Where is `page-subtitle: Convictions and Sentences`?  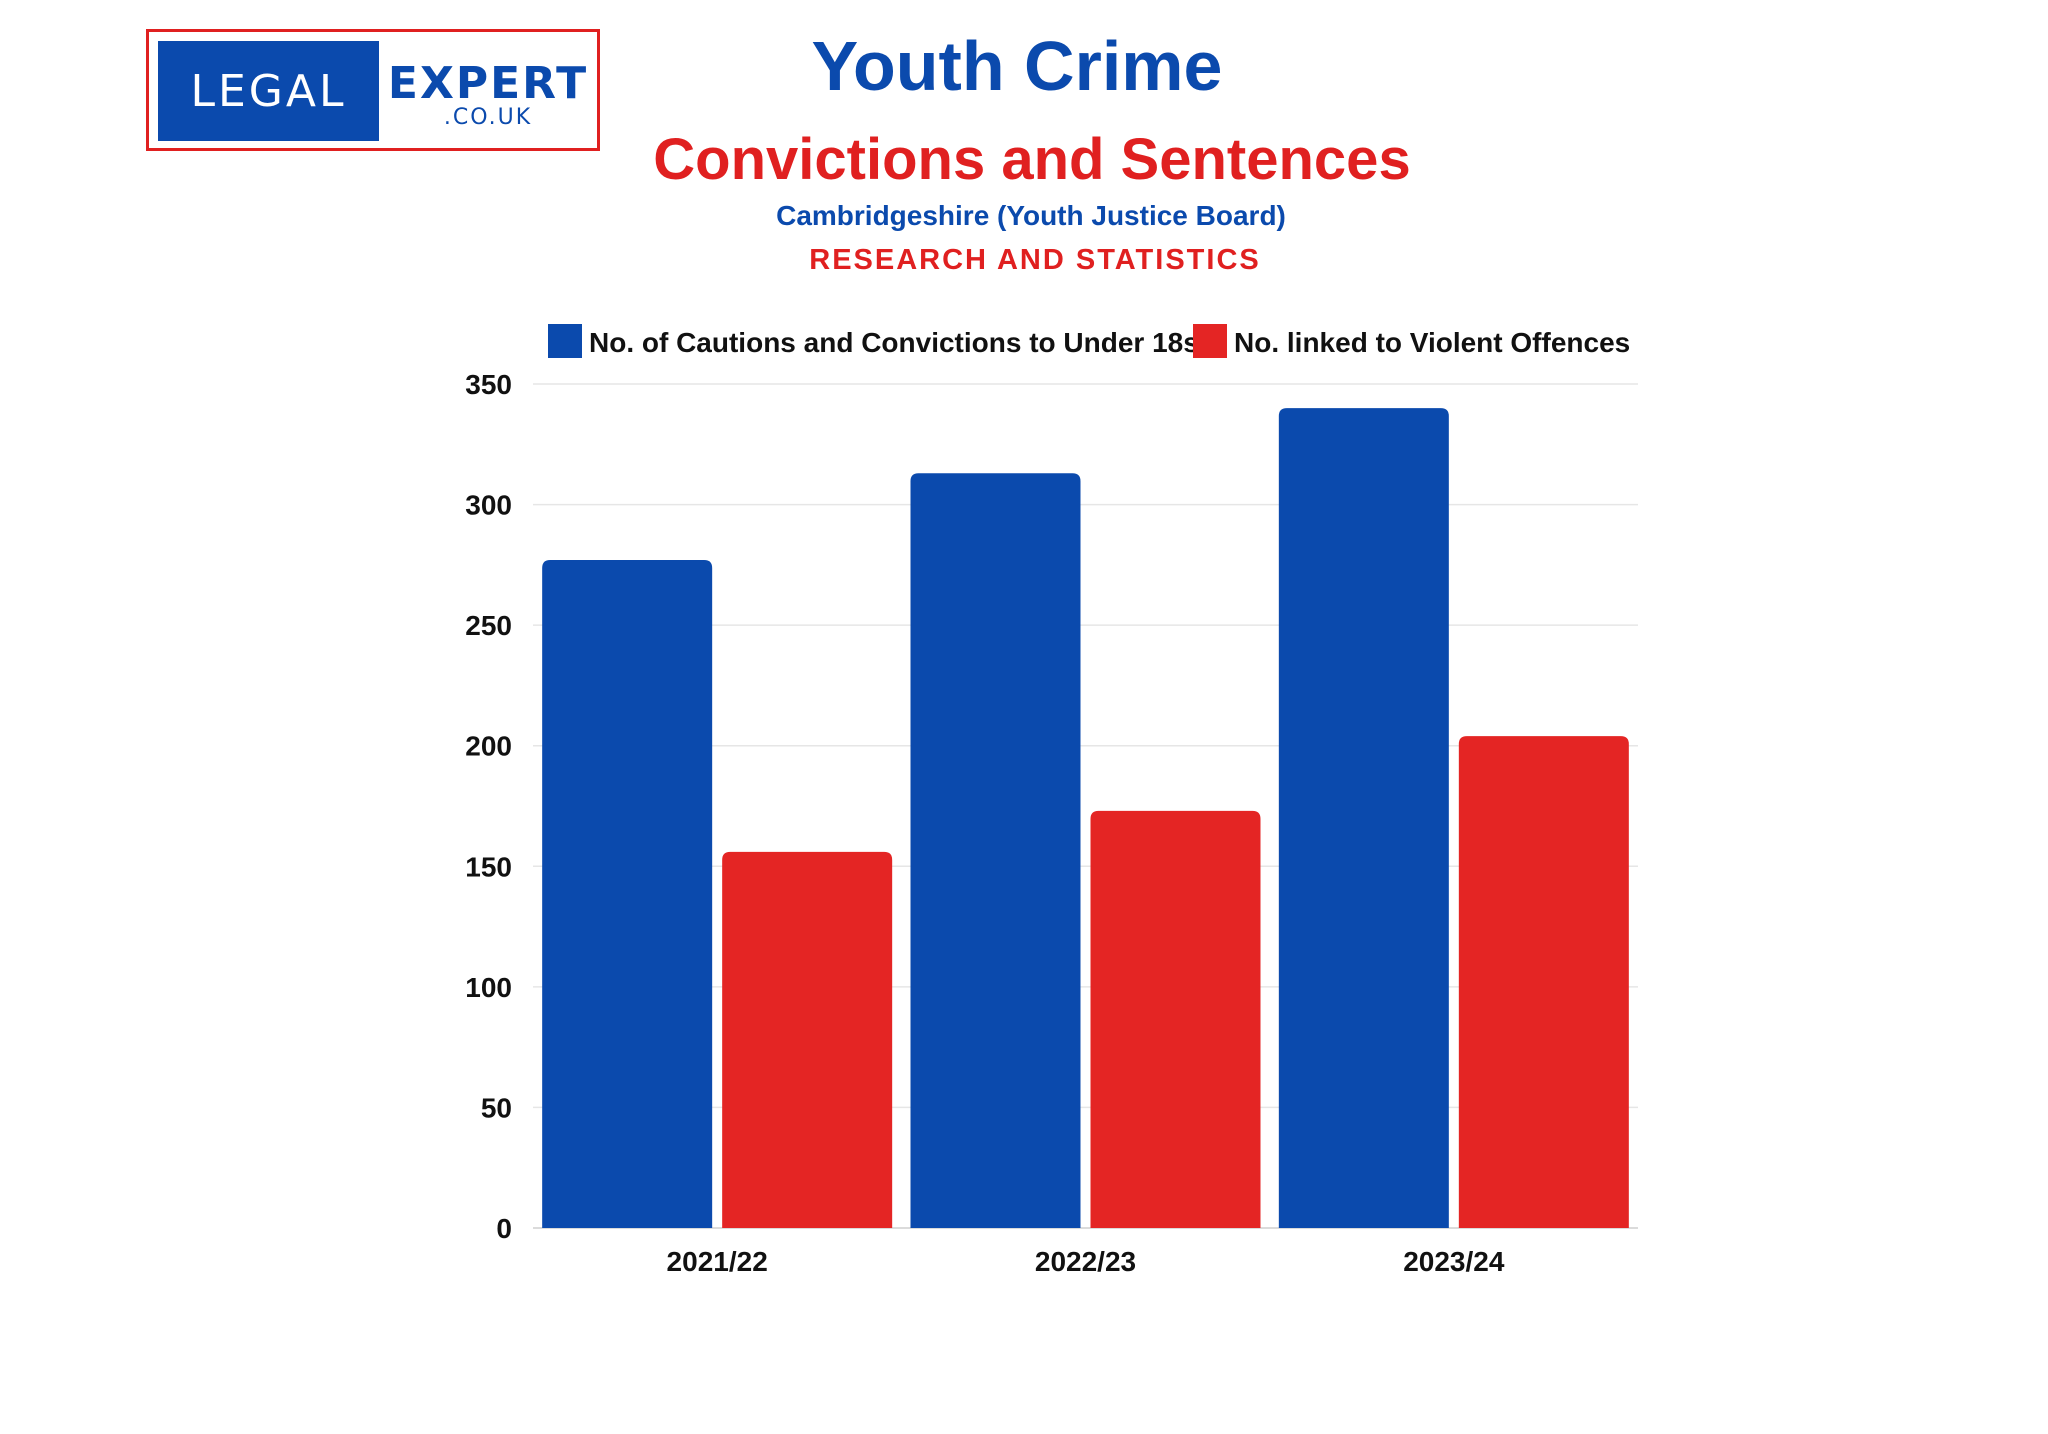 page-subtitle: Convictions and Sentences is located at coordinates (1032, 159).